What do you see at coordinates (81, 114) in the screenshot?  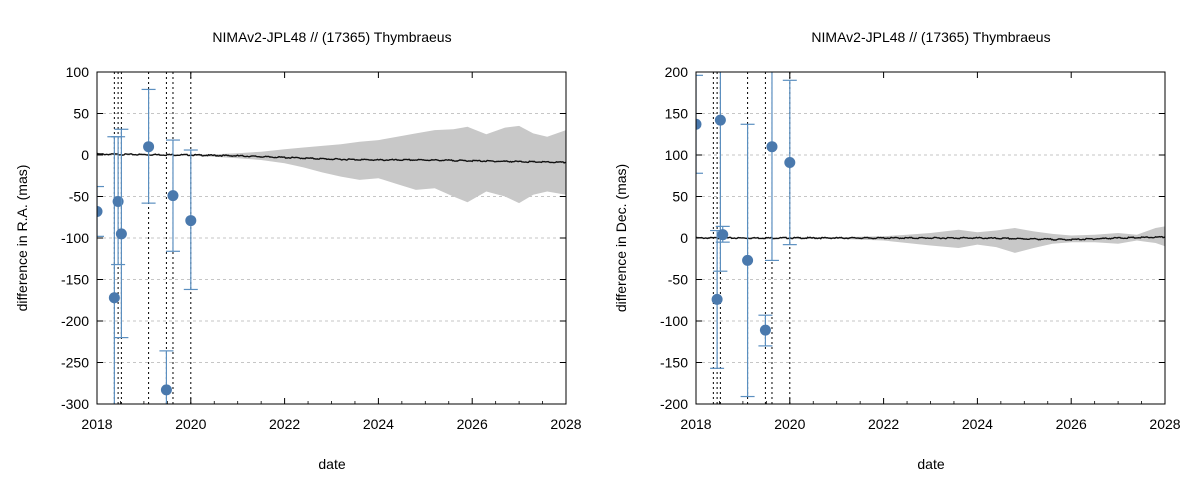 I see `ra-ytick-label: 50` at bounding box center [81, 114].